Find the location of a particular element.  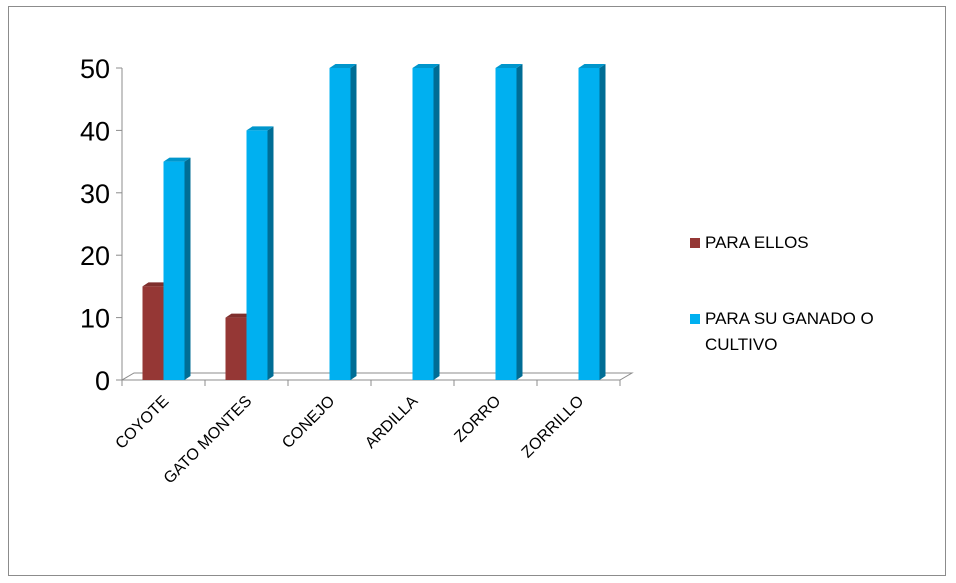

x-tick-label: ZORRILLO is located at coordinates (553, 427).